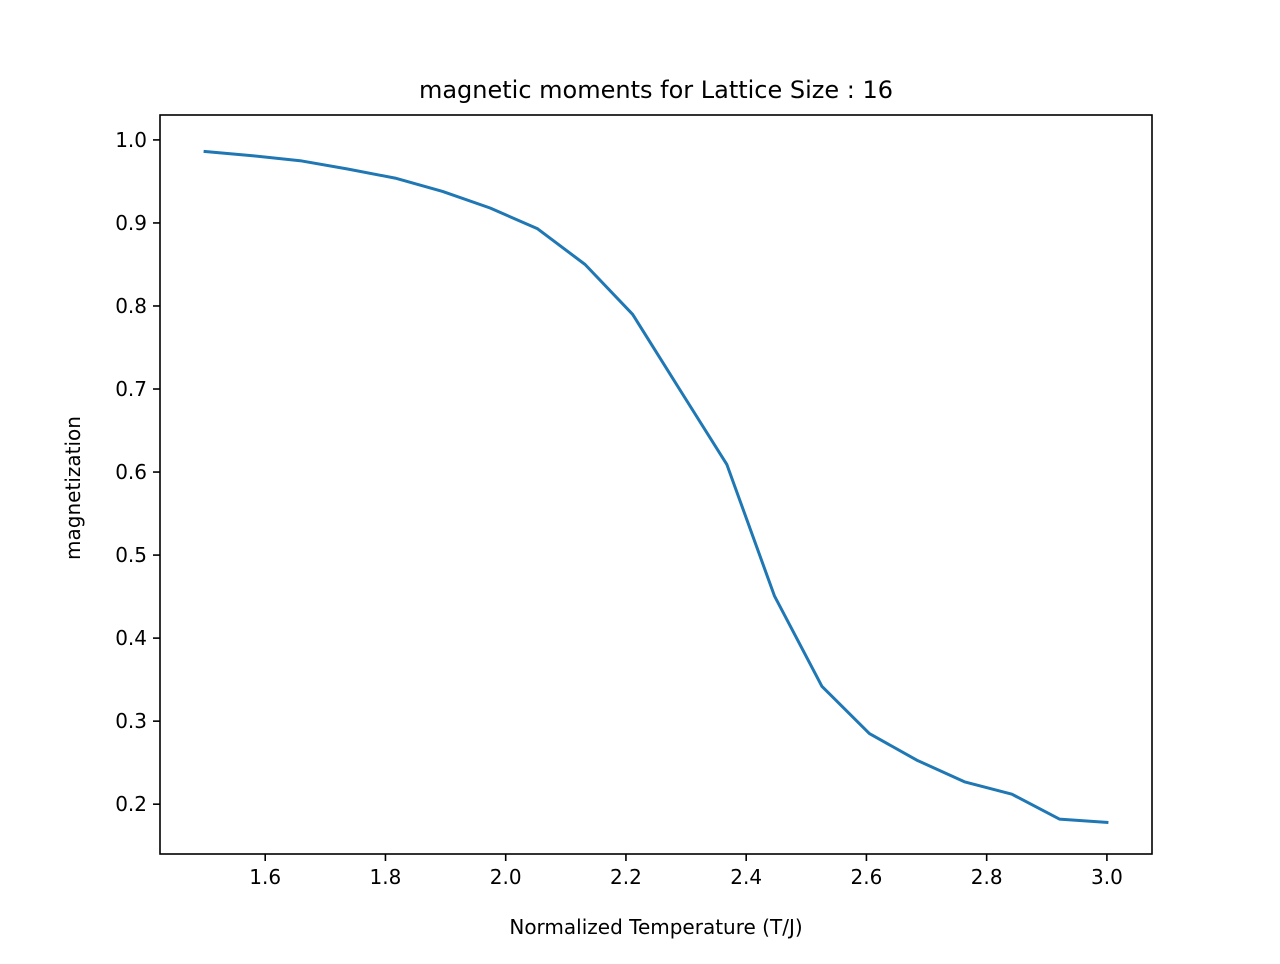  What do you see at coordinates (987, 877) in the screenshot?
I see `x-tick-label: 2.8` at bounding box center [987, 877].